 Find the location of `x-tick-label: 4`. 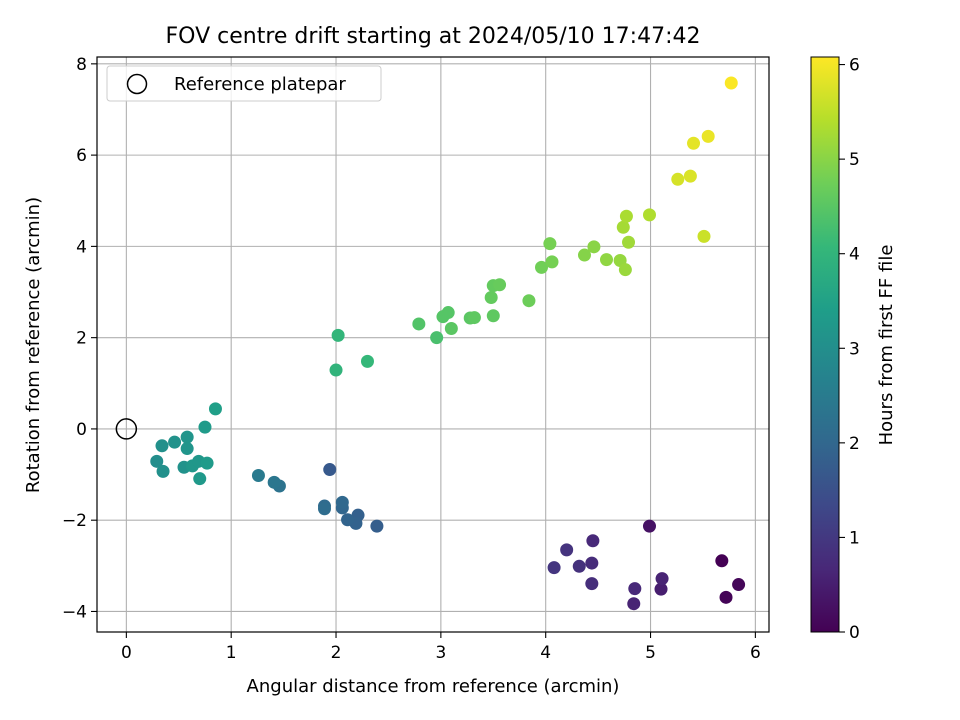

x-tick-label: 4 is located at coordinates (545, 653).